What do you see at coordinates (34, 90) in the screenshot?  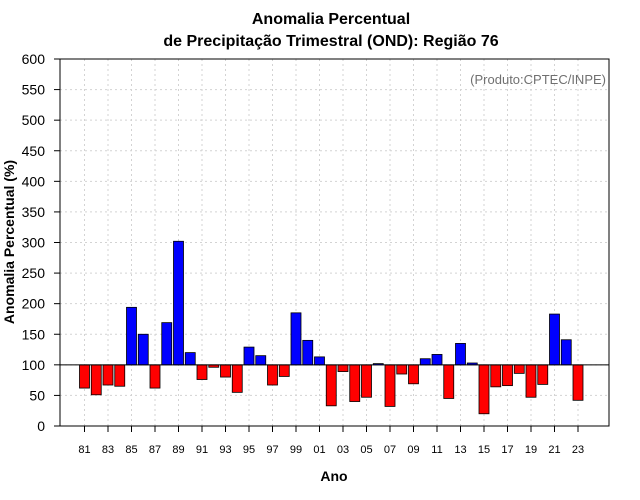 I see `y-tick-label: 550` at bounding box center [34, 90].